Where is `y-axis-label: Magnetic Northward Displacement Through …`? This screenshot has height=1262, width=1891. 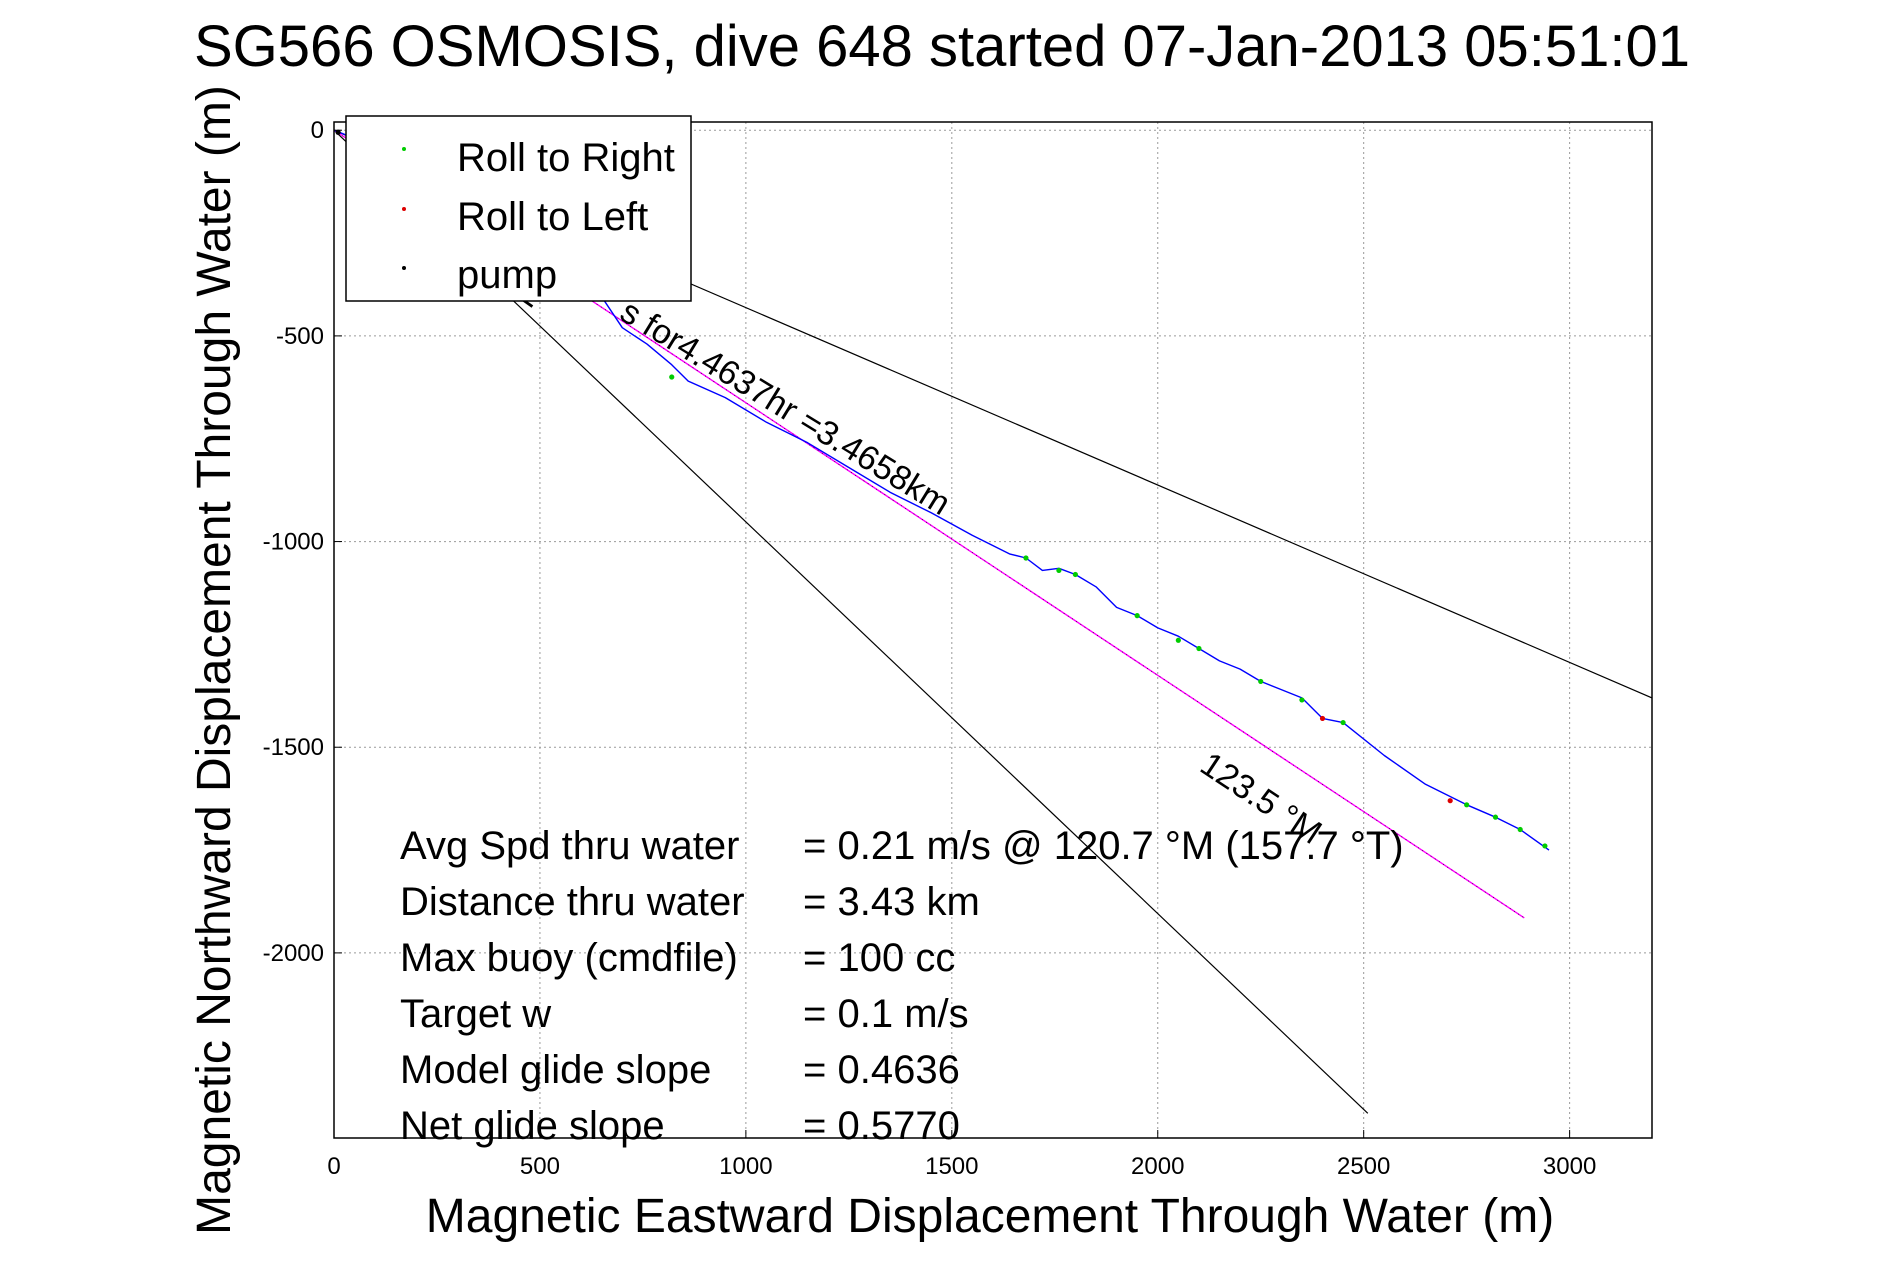 y-axis-label: Magnetic Northward Displacement Through … is located at coordinates (214, 660).